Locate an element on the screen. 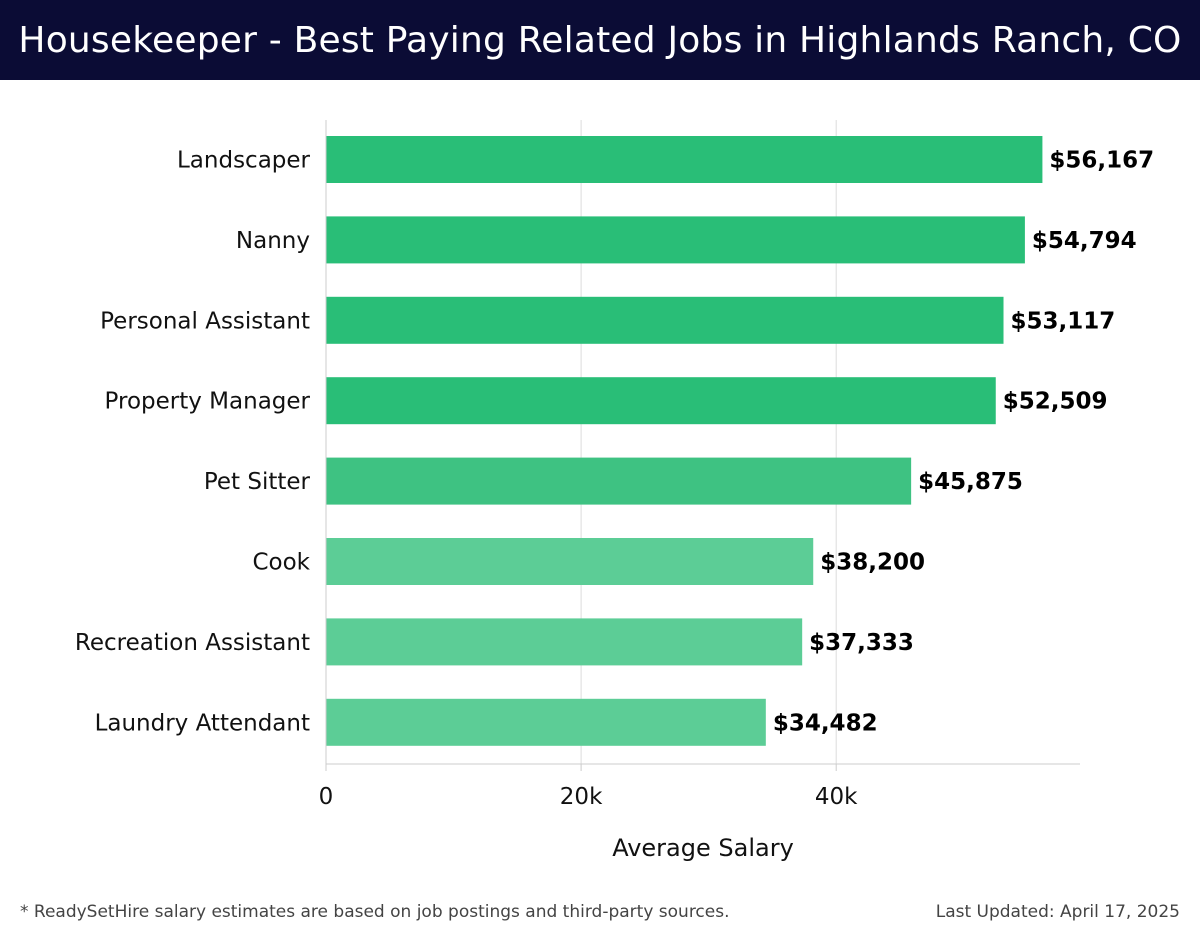 The width and height of the screenshot is (1200, 940). value-label: $56,167 is located at coordinates (1101, 161).